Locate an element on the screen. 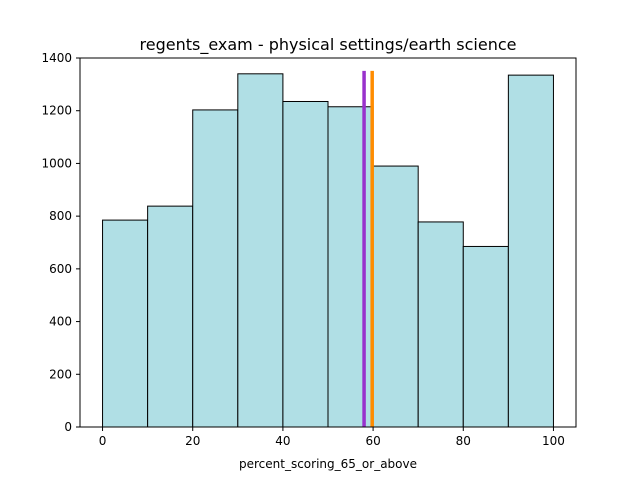  y-tick-label: 1000 is located at coordinates (56, 163).